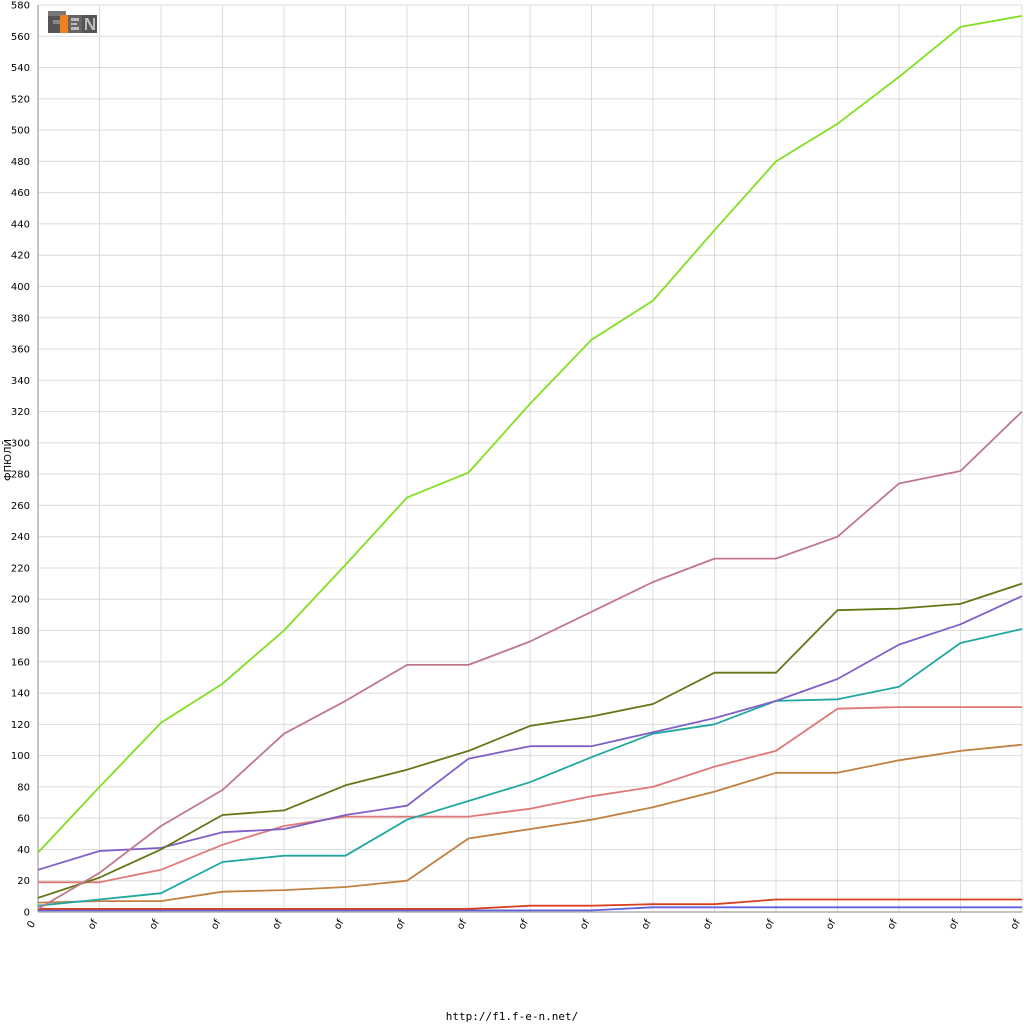 The width and height of the screenshot is (1024, 1024). I want to click on logo-graphic, so click(72, 22).